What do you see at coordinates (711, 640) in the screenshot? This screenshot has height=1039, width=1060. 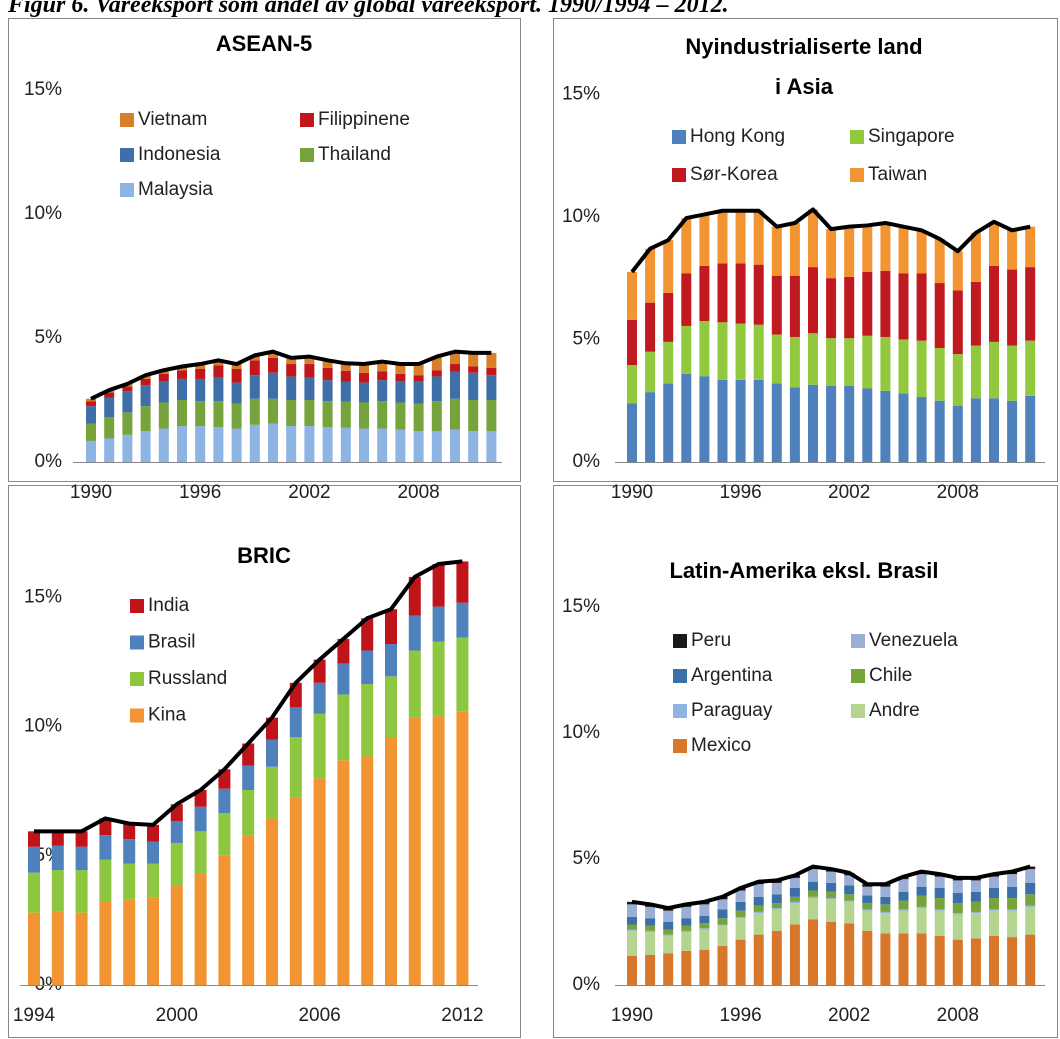 I see `legend-label: Peru` at bounding box center [711, 640].